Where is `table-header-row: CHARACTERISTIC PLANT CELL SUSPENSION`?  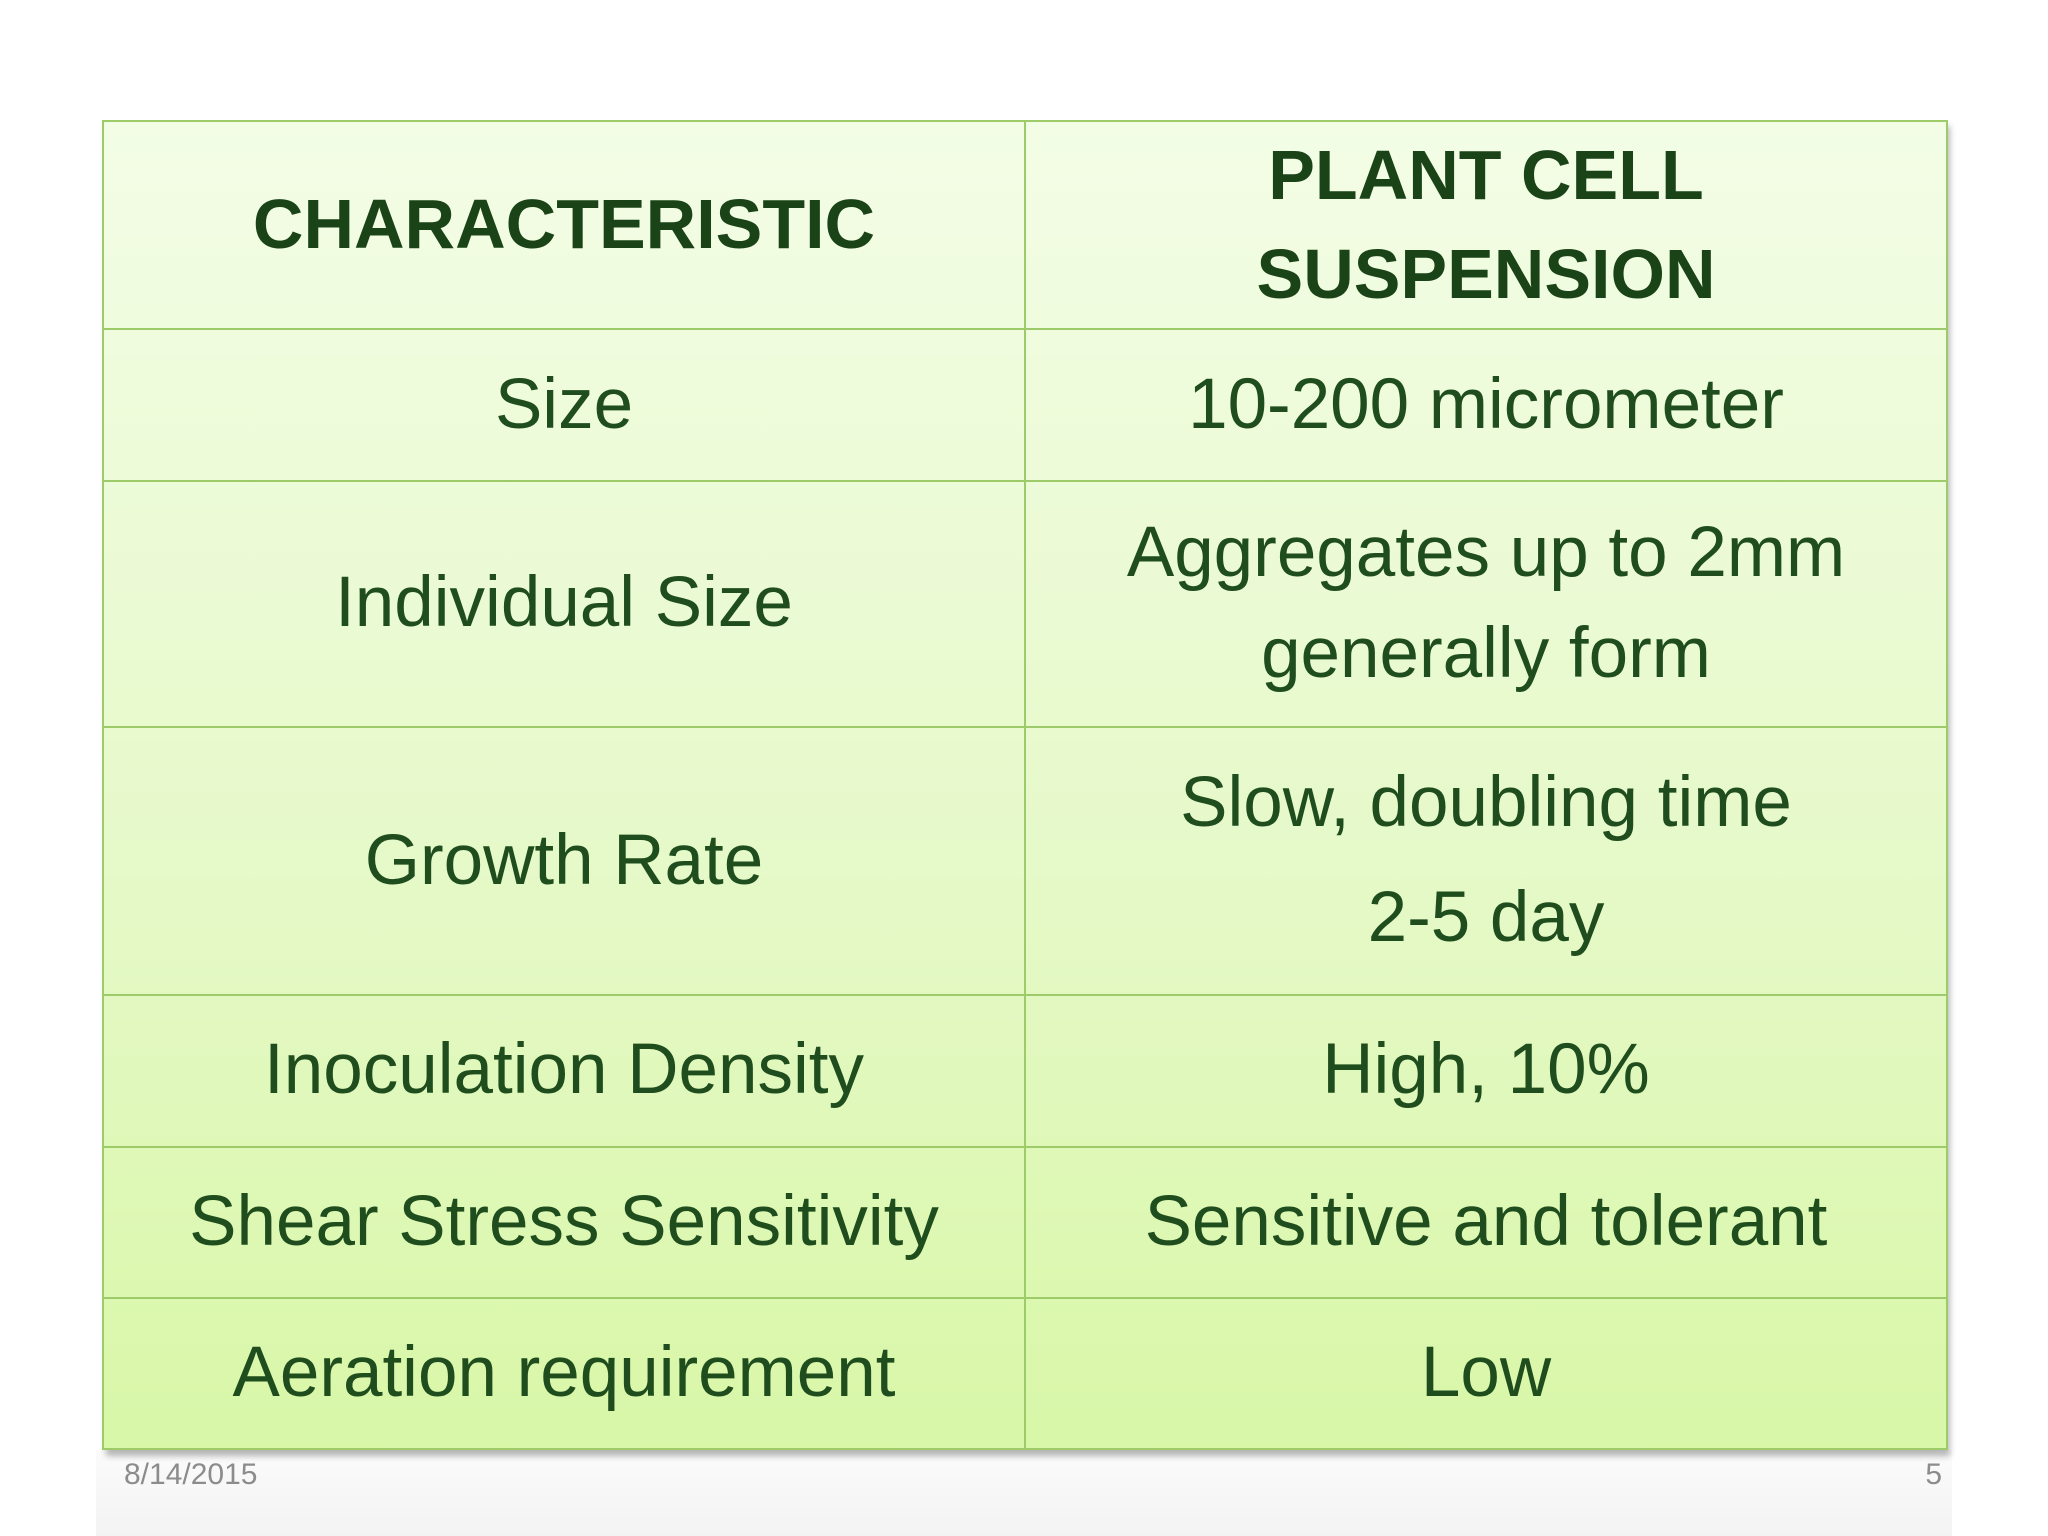
table-header-row: CHARACTERISTIC PLANT CELL SUSPENSION is located at coordinates (1025, 225).